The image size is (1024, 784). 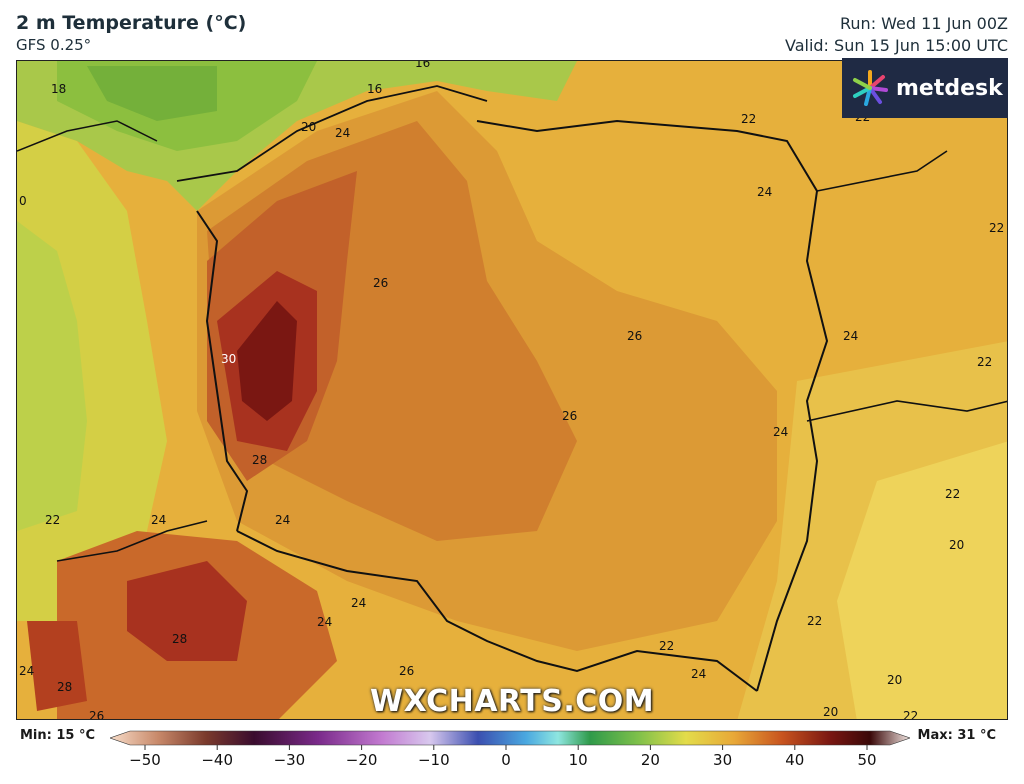 I want to click on wxcharts-watermark: WXCHARTS.COM, so click(x=512, y=701).